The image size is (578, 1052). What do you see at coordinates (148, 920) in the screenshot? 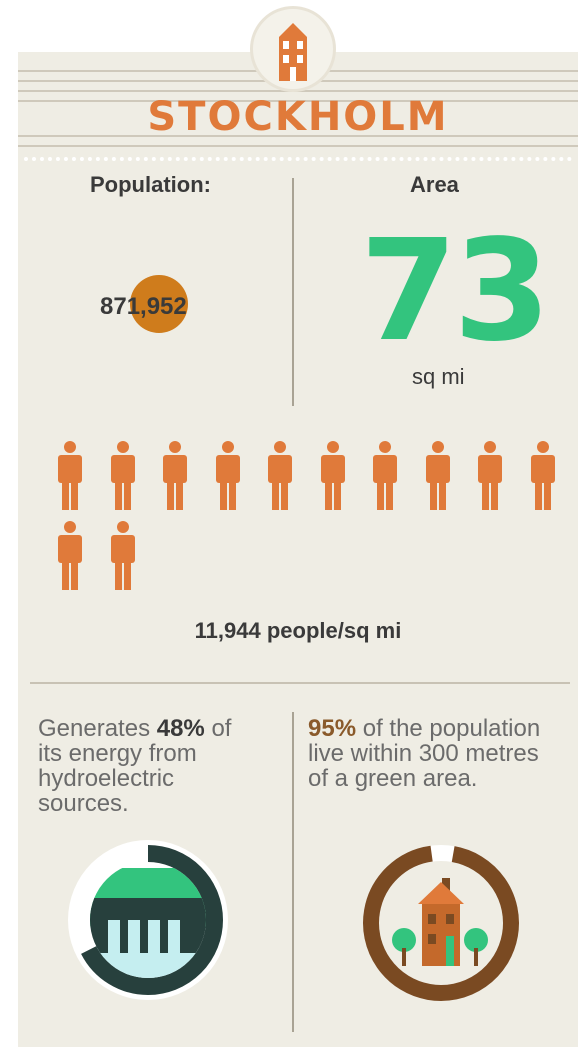
I see `hydroelectric-dam-icon` at bounding box center [148, 920].